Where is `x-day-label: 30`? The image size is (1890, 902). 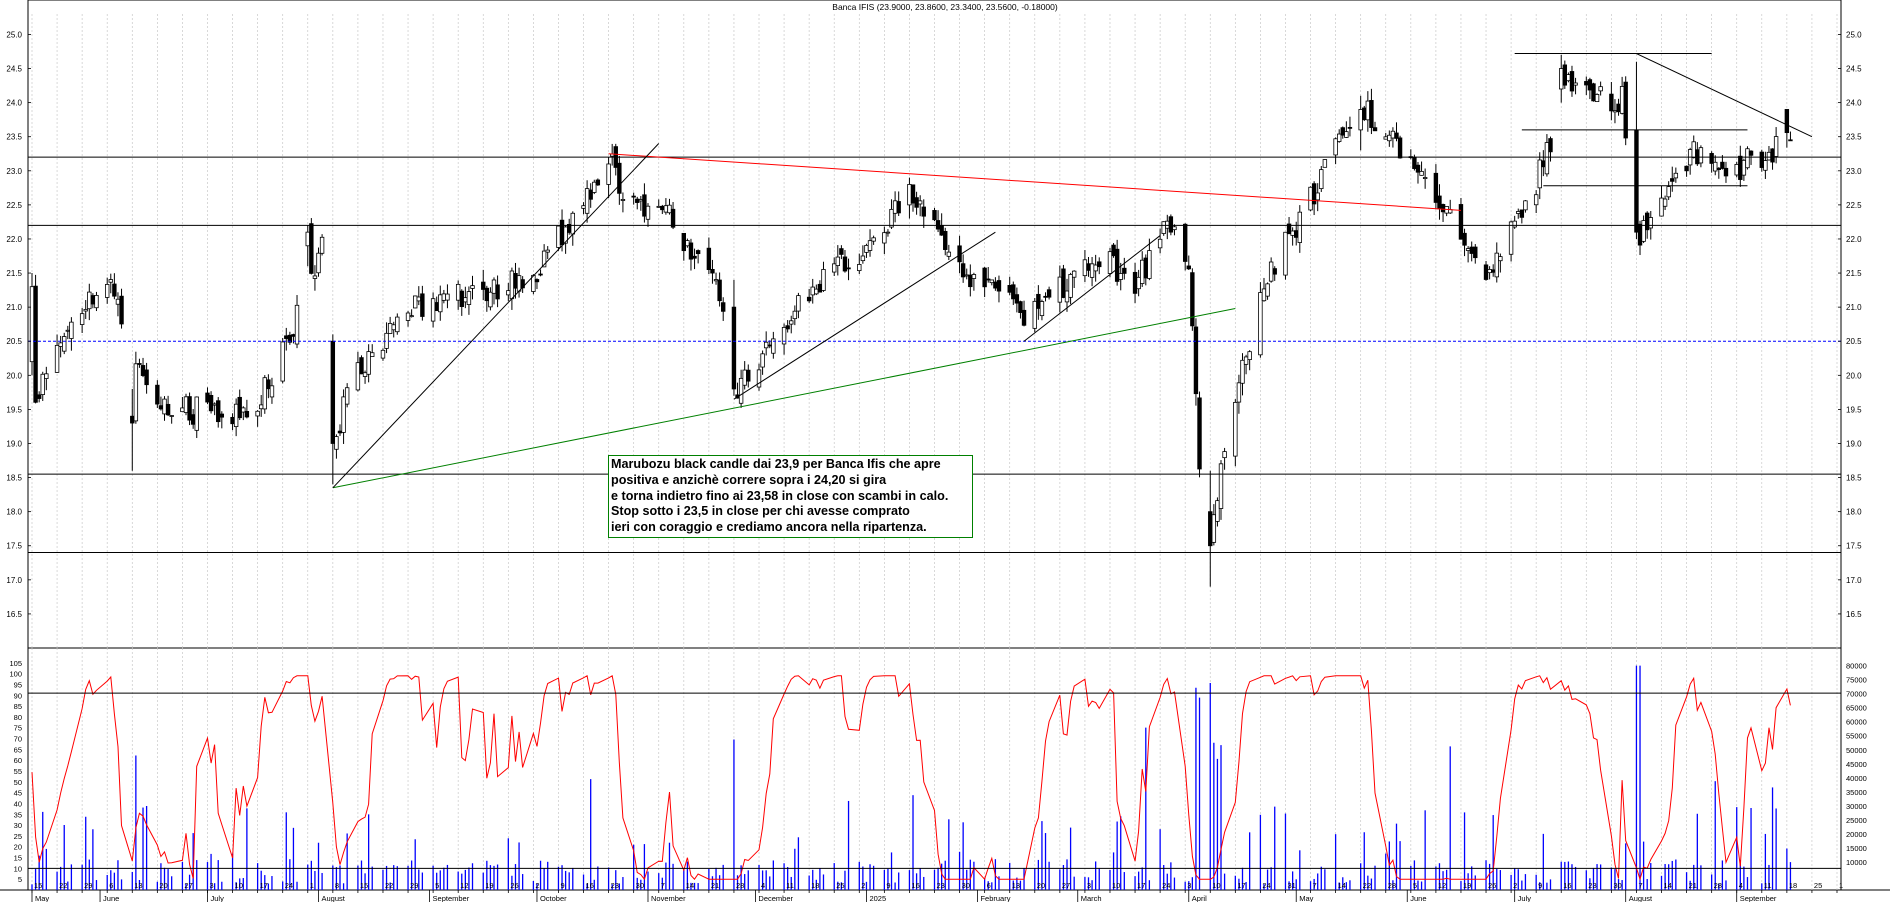 x-day-label: 30 is located at coordinates (966, 885).